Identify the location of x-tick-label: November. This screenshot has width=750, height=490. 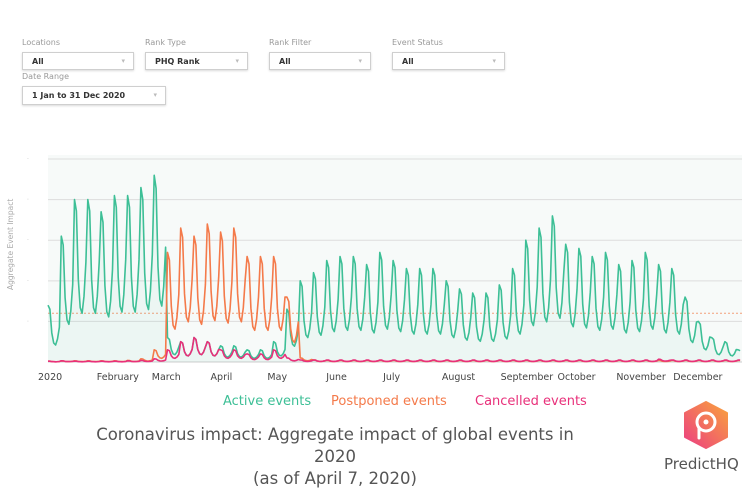
(641, 377).